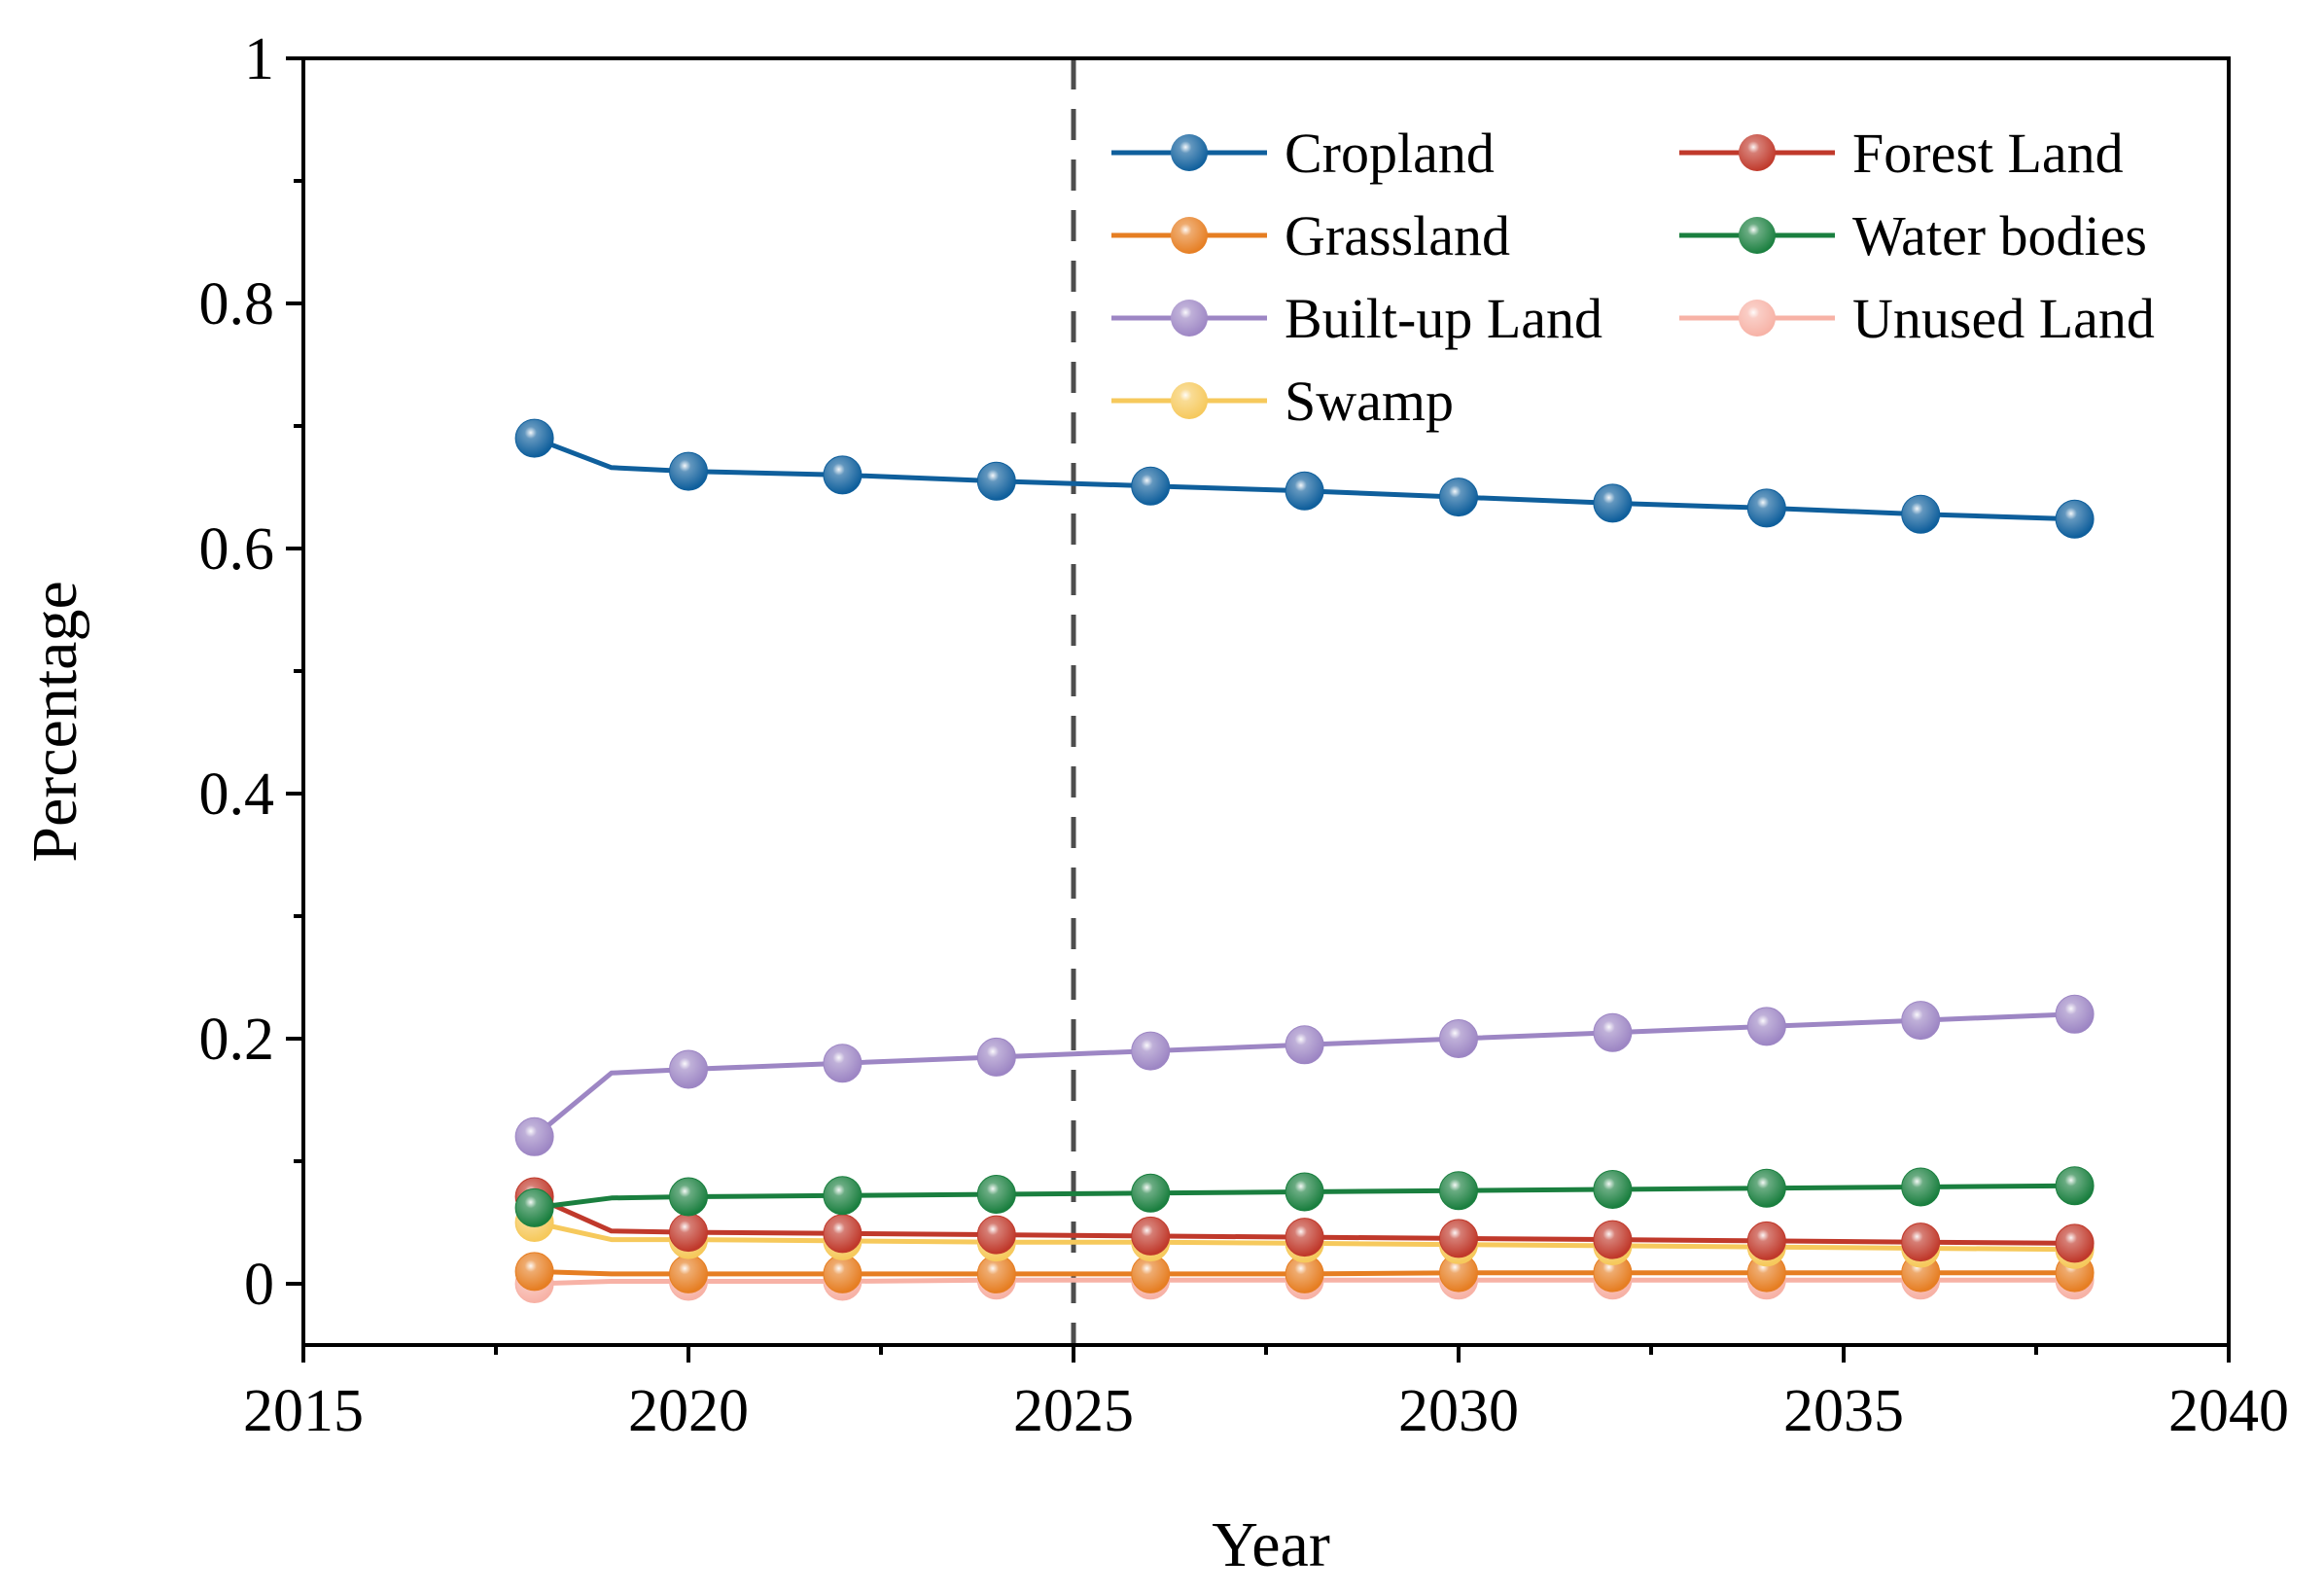 The width and height of the screenshot is (2324, 1594). Describe the element at coordinates (2000, 236) in the screenshot. I see `legend-label: Water bodies` at that location.